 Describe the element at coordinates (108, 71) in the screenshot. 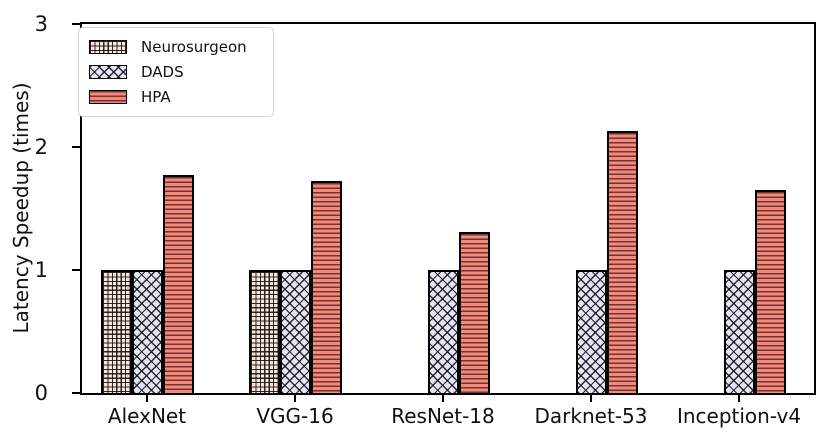

I see `legend-swatch-xhatch-icon` at that location.